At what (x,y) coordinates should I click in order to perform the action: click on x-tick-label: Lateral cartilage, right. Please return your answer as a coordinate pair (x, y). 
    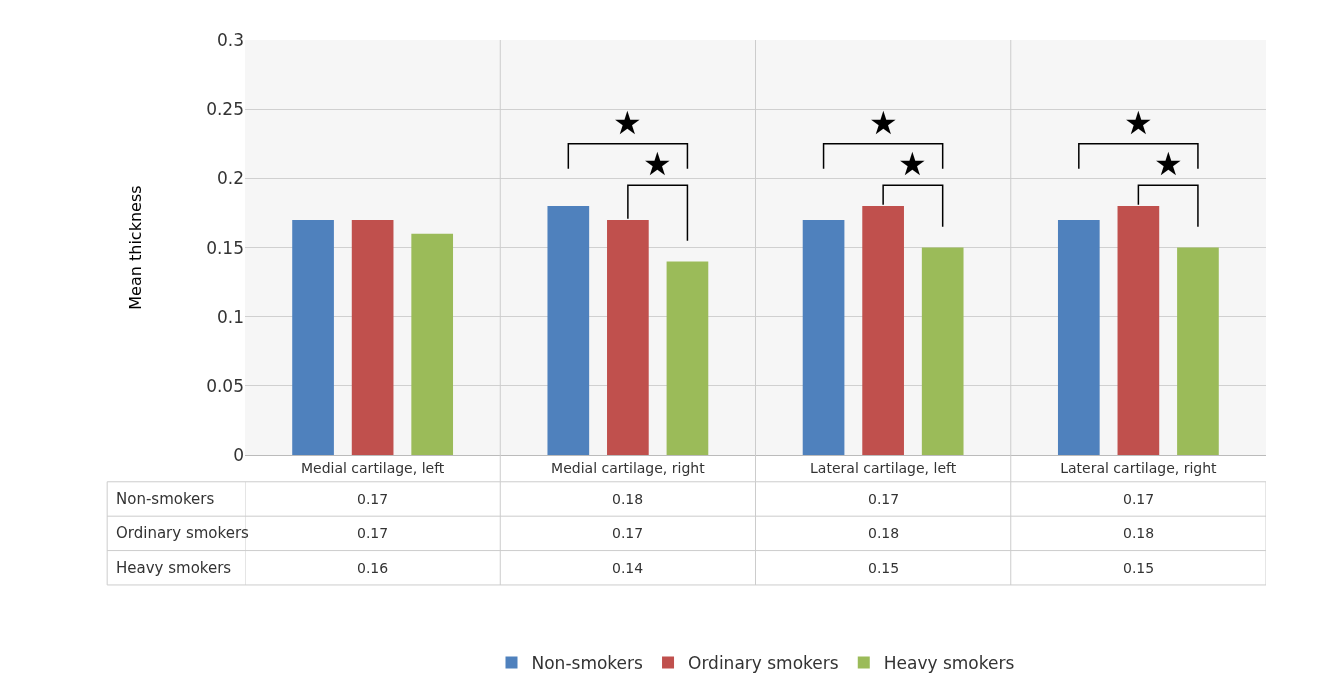
    Looking at the image, I should click on (1139, 467).